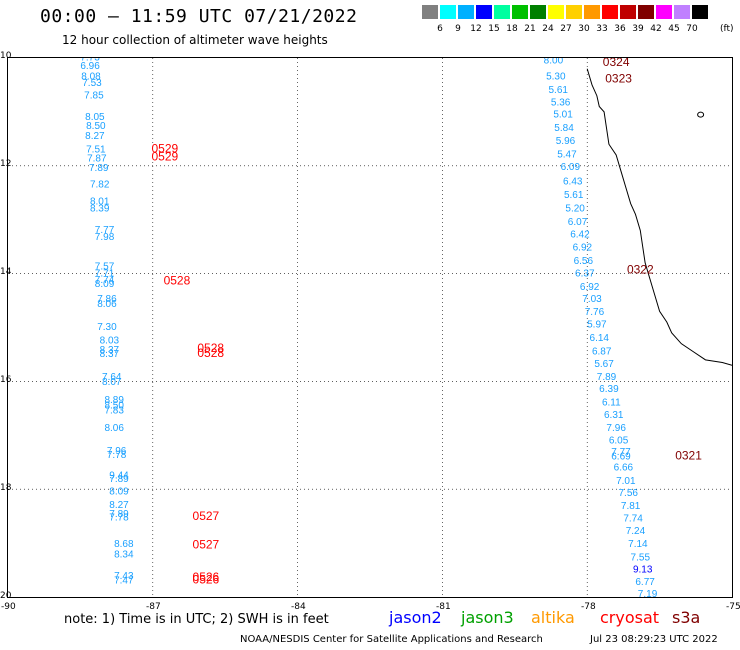  What do you see at coordinates (584, 261) in the screenshot?
I see `wave-height-label: 6.56` at bounding box center [584, 261].